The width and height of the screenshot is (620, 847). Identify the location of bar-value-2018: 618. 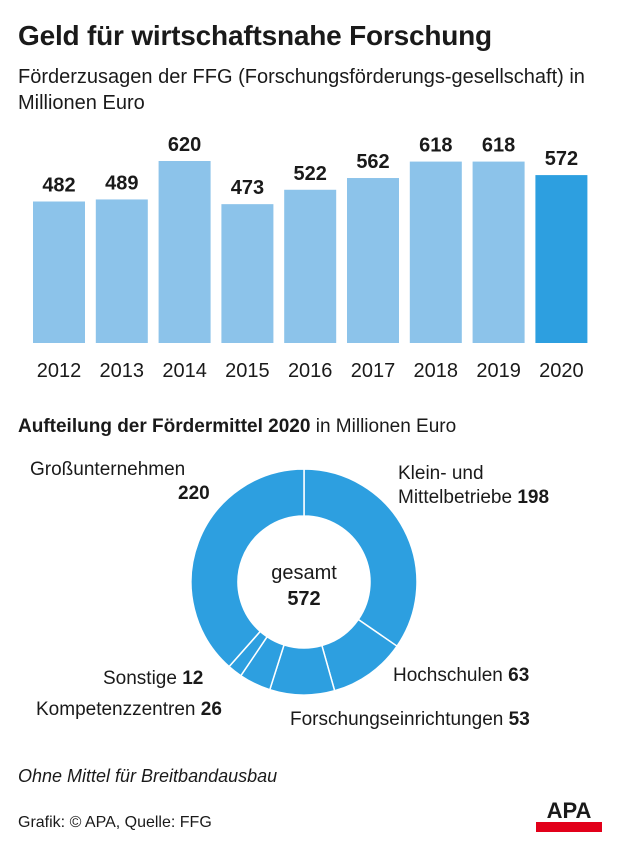
(435, 146).